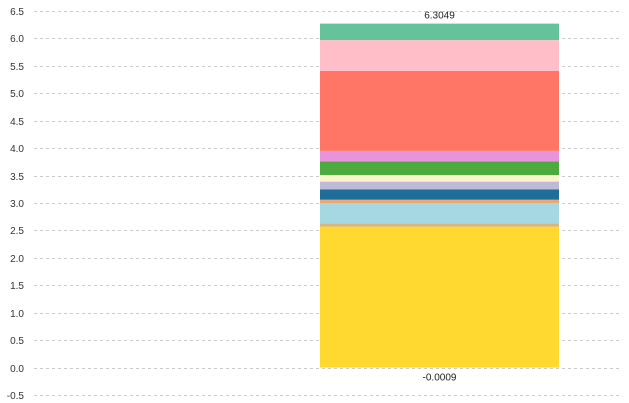 This screenshot has width=629, height=403. What do you see at coordinates (440, 378) in the screenshot?
I see `bottom-data-label: -0.0009` at bounding box center [440, 378].